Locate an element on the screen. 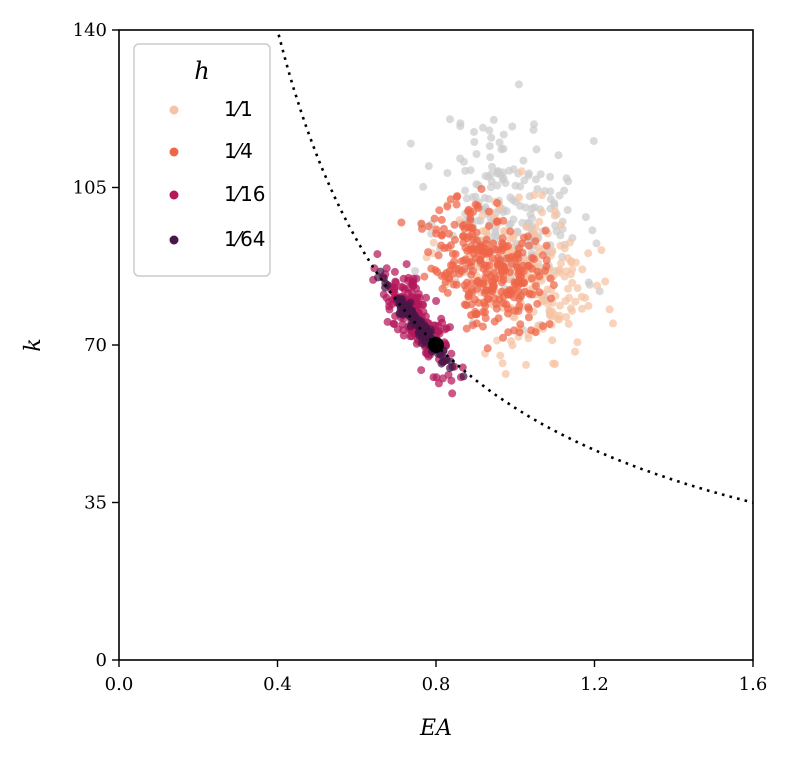 The image size is (792, 763). legend: h 1⁄1 1⁄4 1⁄16 1⁄64 is located at coordinates (202, 160).